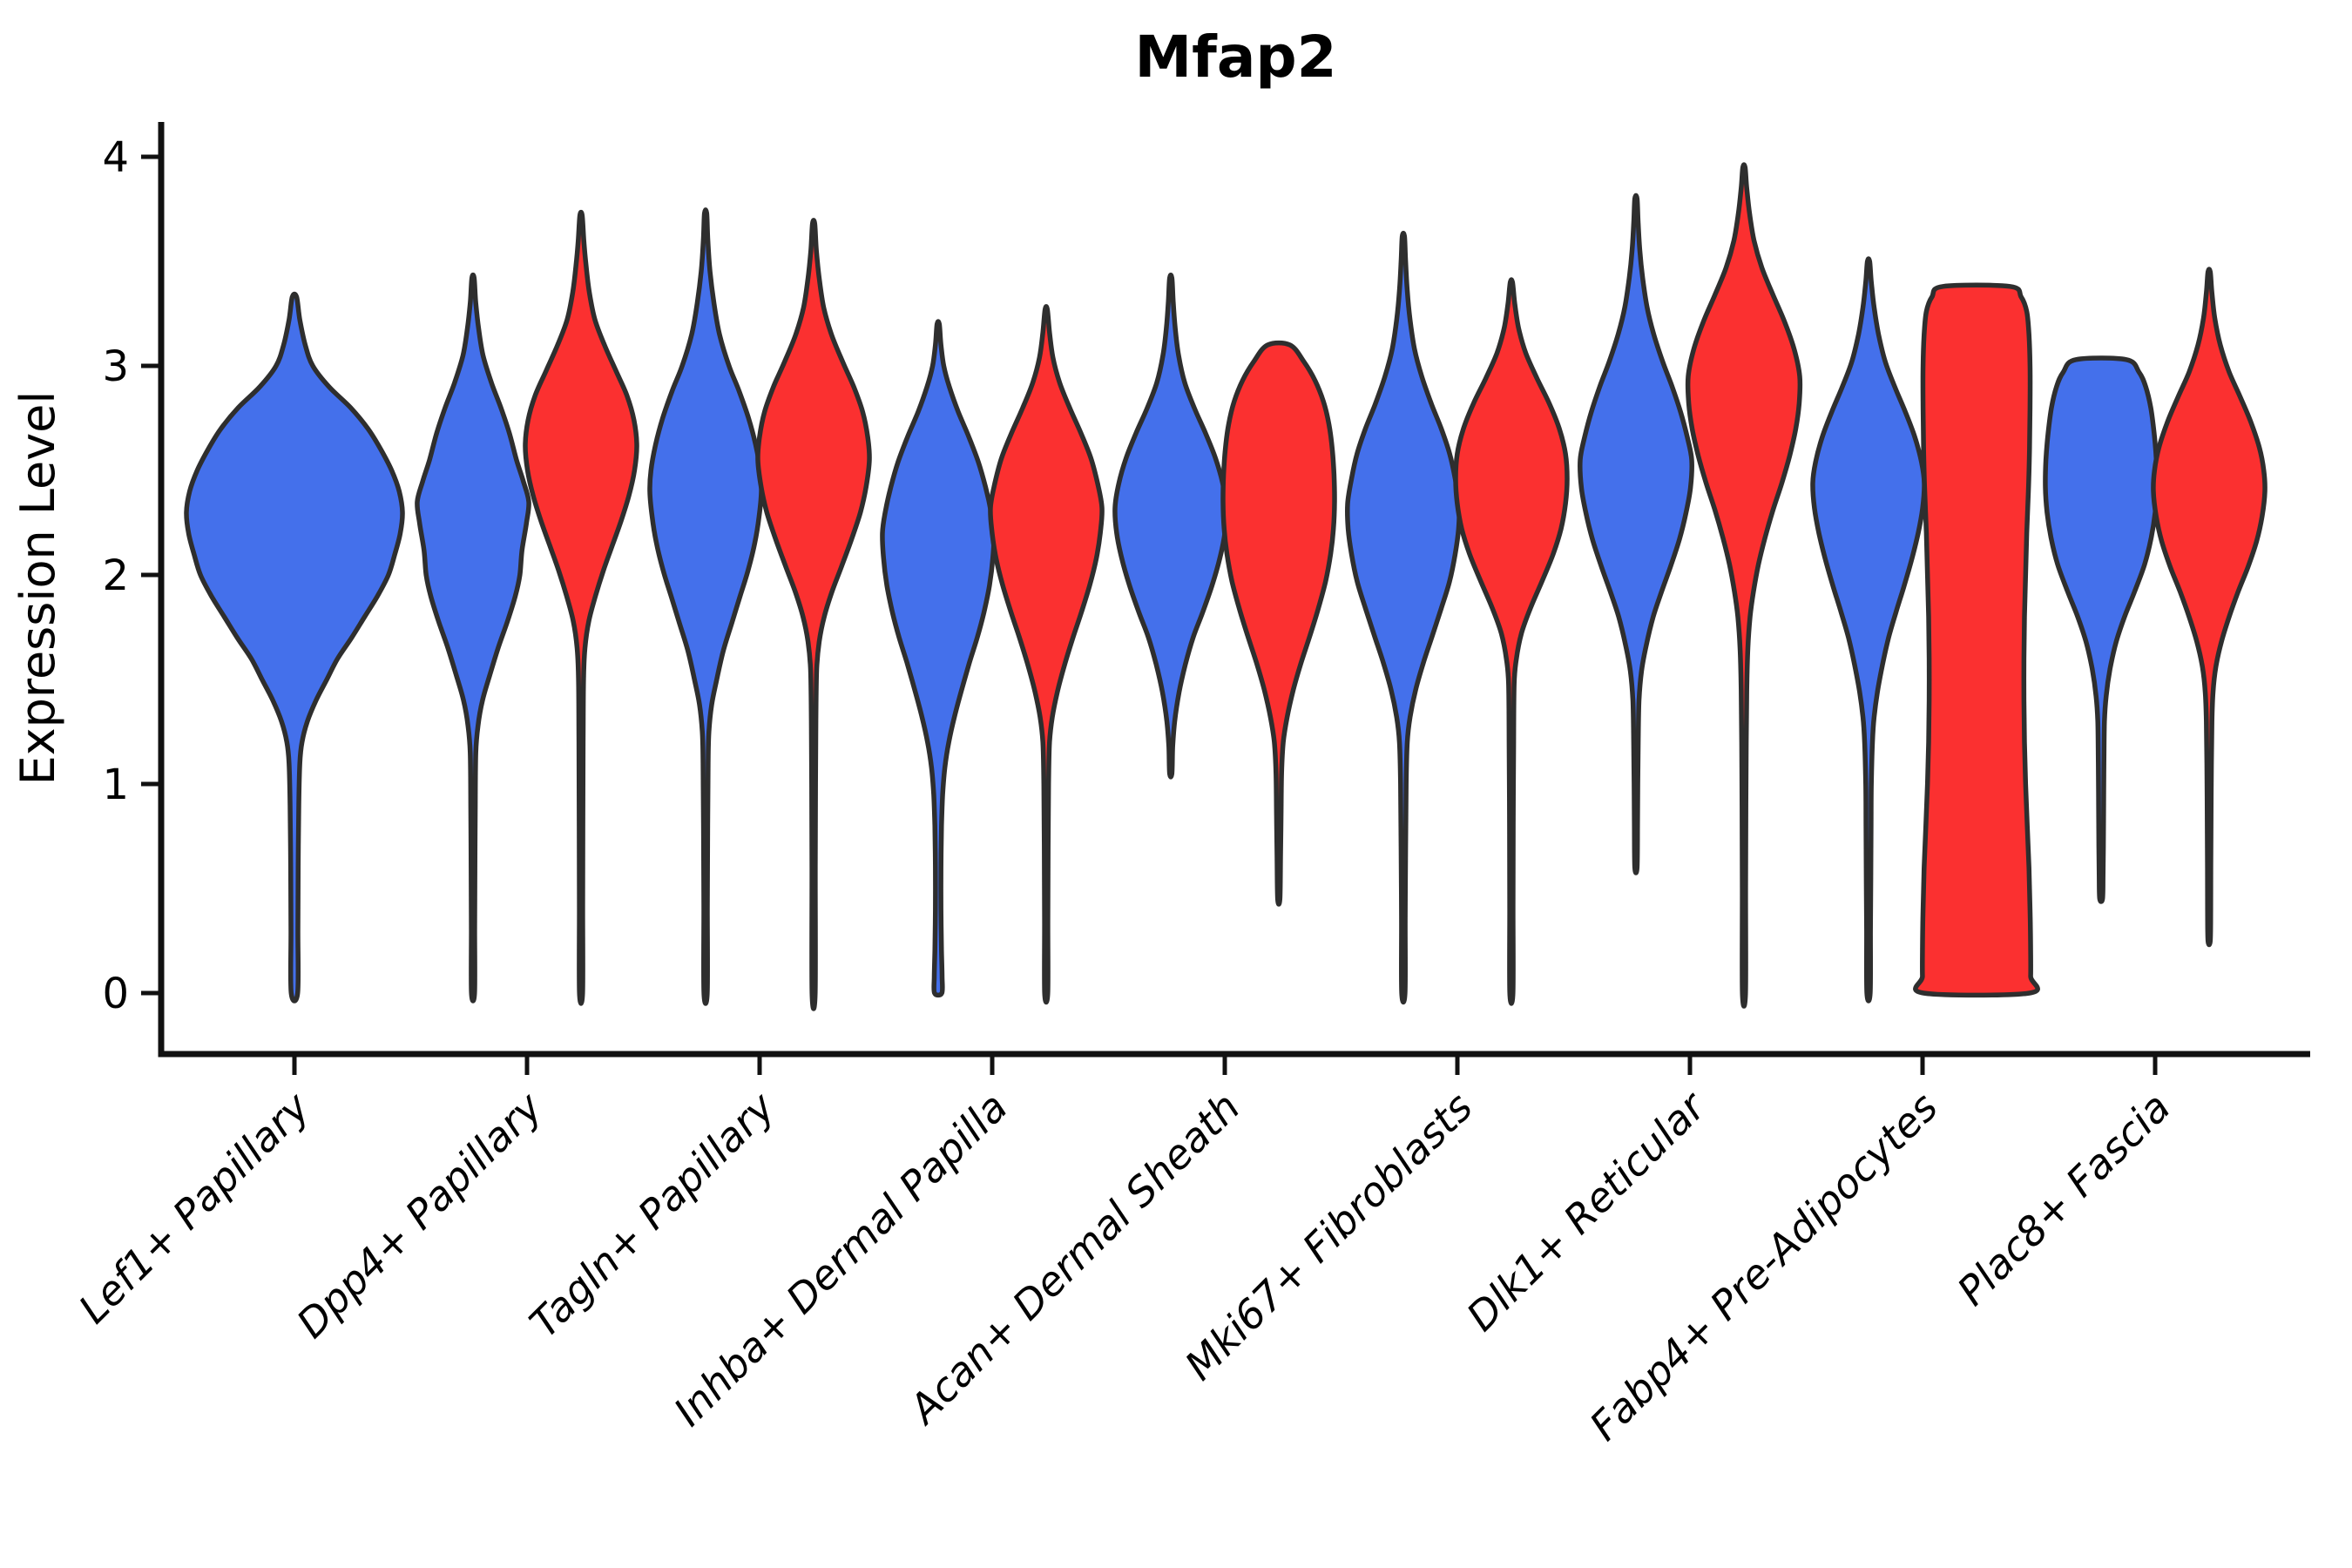  What do you see at coordinates (294, 647) in the screenshot?
I see `violin-lef1-papillary-blue` at bounding box center [294, 647].